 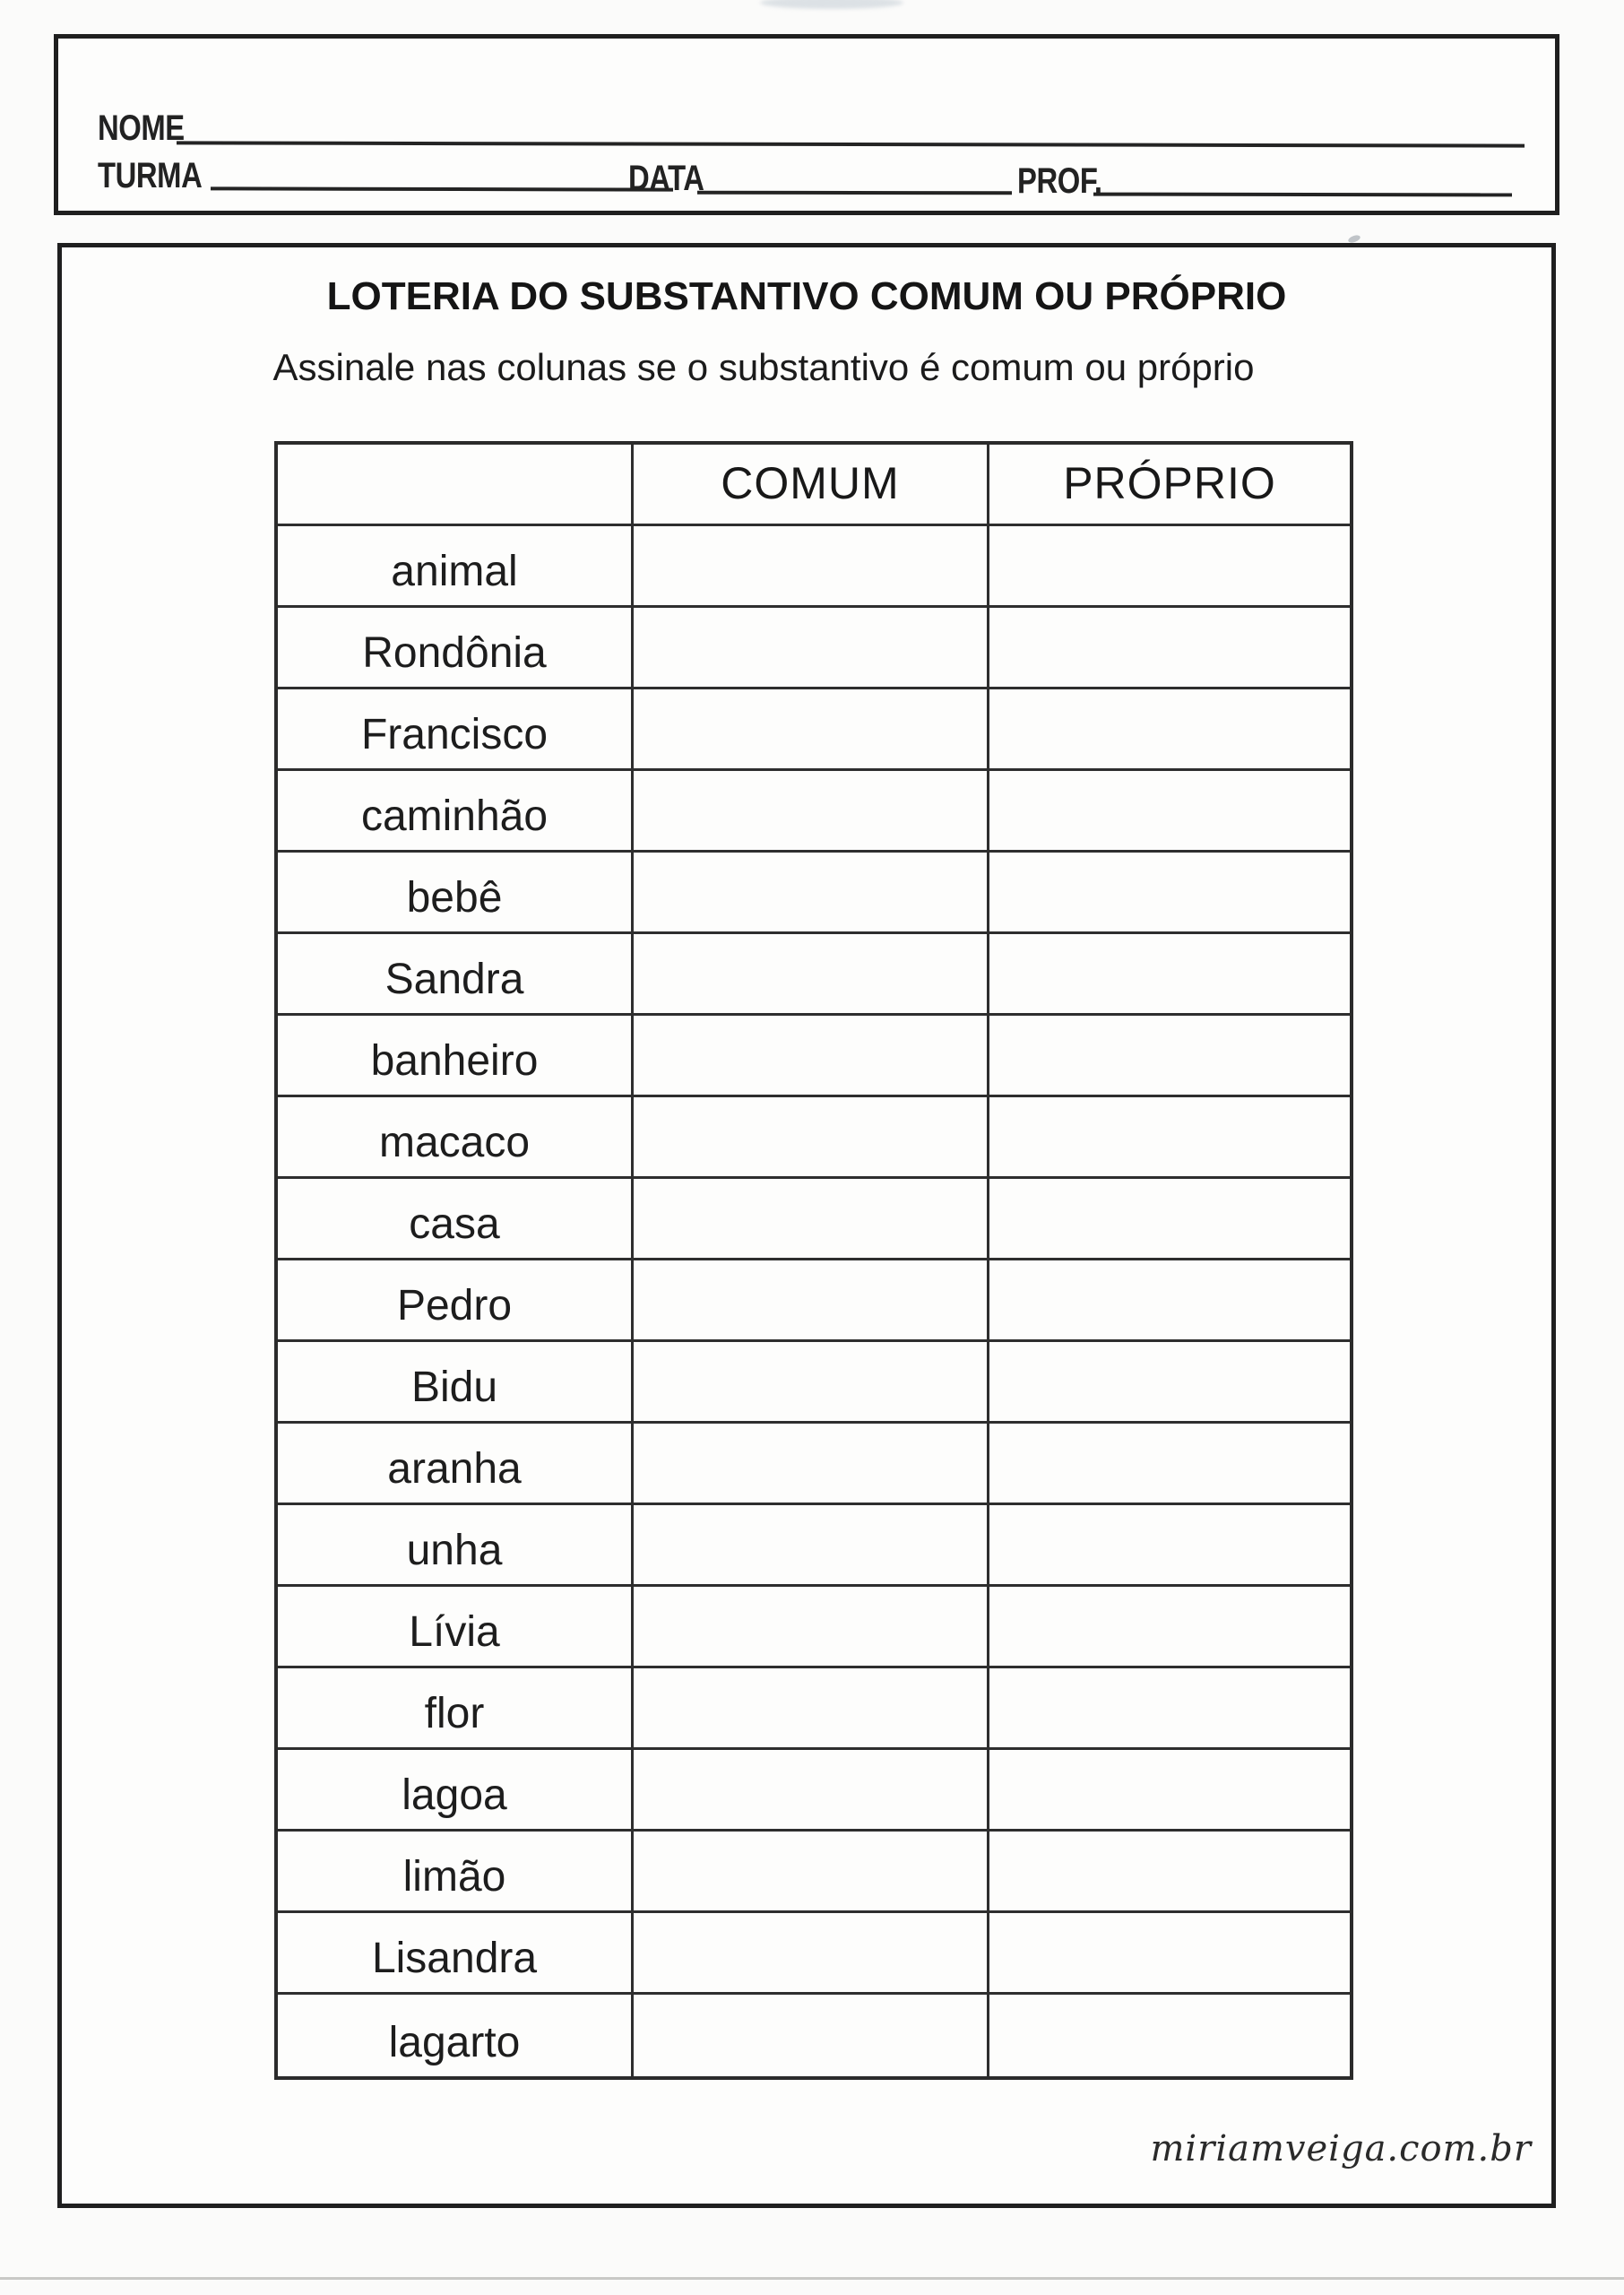 What do you see at coordinates (456, 1709) in the screenshot?
I see `word-cell: flor` at bounding box center [456, 1709].